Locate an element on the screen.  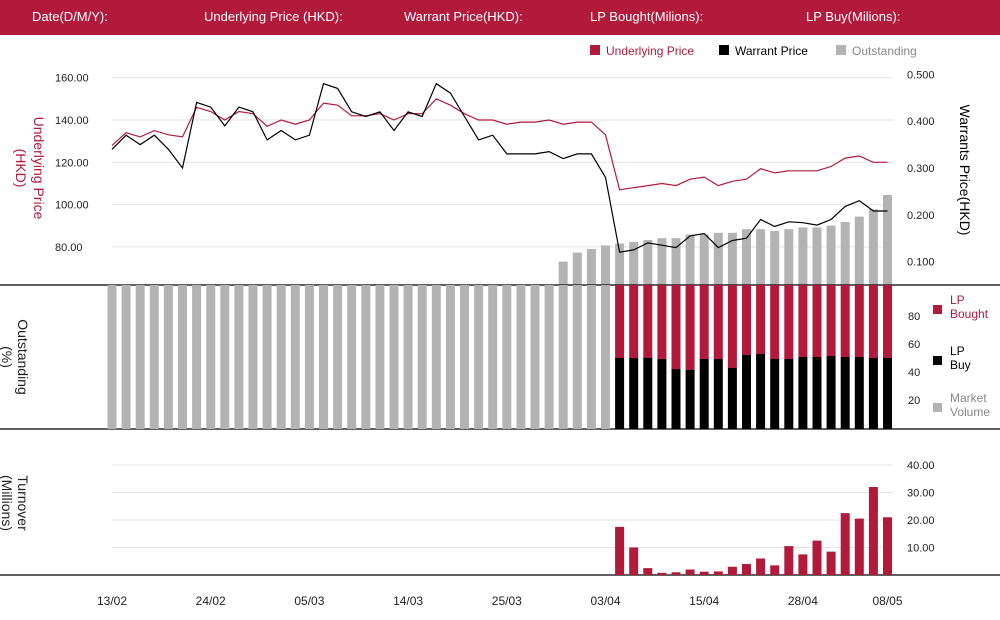
x-axis-tick-label: 15/04 is located at coordinates (704, 601).